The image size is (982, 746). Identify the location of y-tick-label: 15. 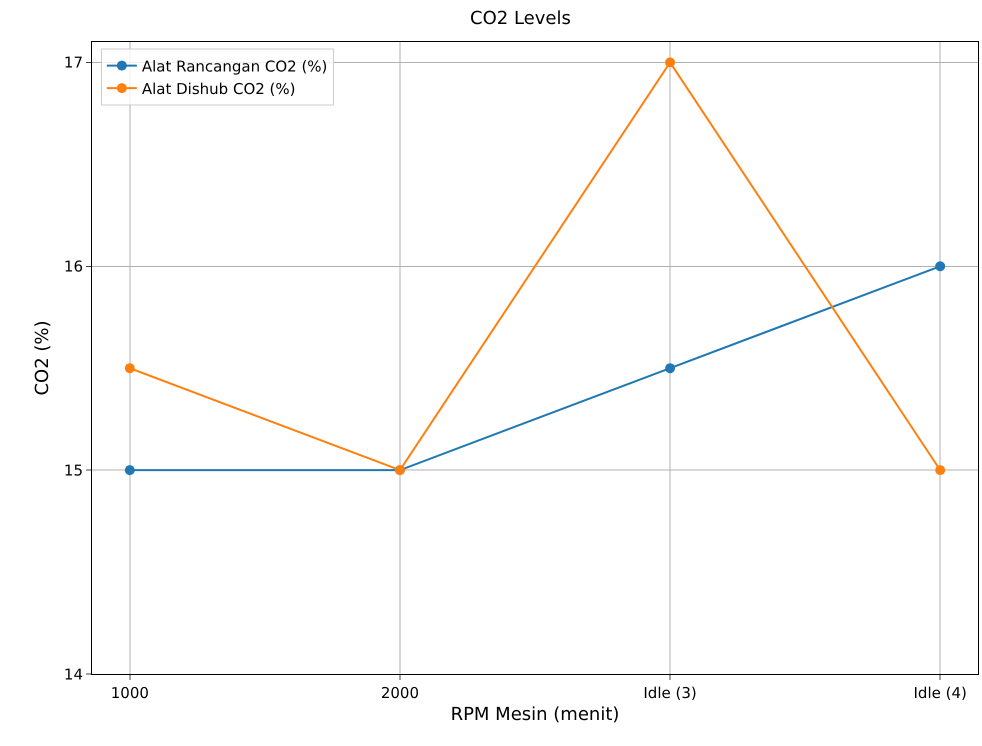
(73, 470).